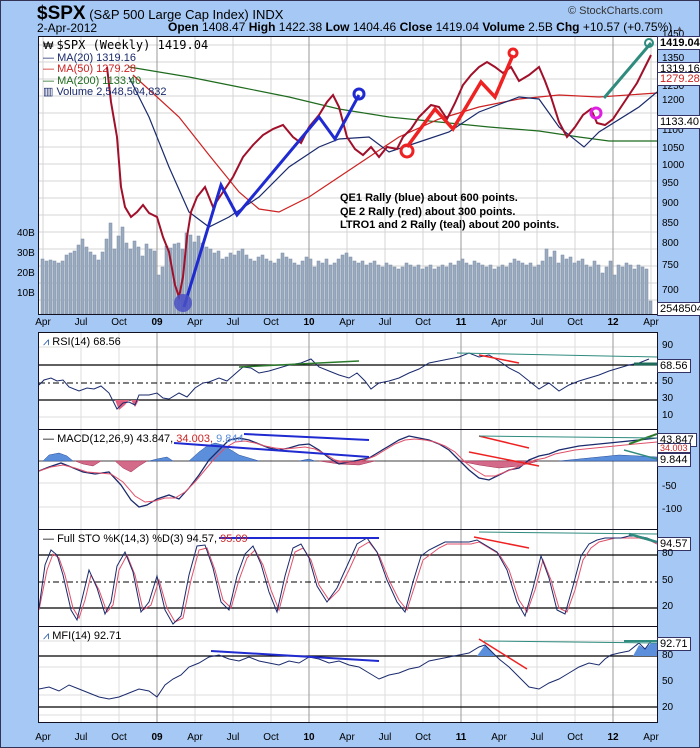 The image size is (700, 748). Describe the element at coordinates (513, 53) in the screenshot. I see `qe2-high-marker` at that location.